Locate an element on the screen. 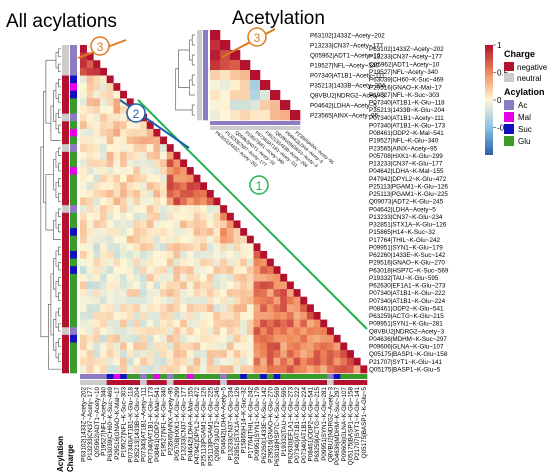  legend-label: Ac is located at coordinates (522, 105).